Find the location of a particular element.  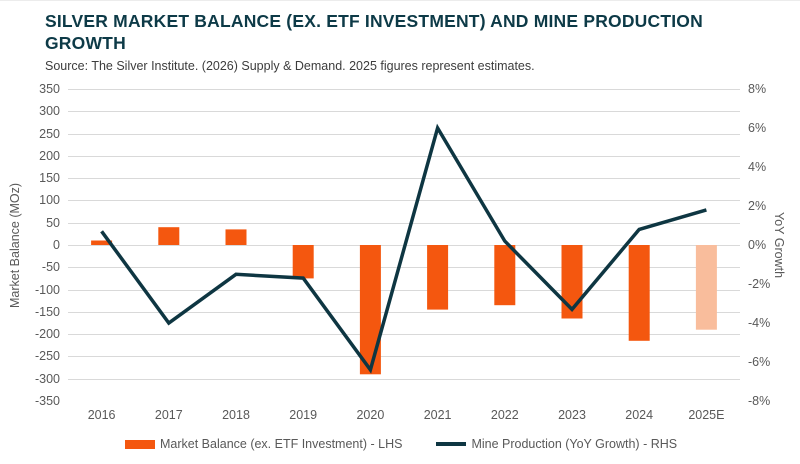

x-axis-label-2018: 2018 is located at coordinates (236, 415).